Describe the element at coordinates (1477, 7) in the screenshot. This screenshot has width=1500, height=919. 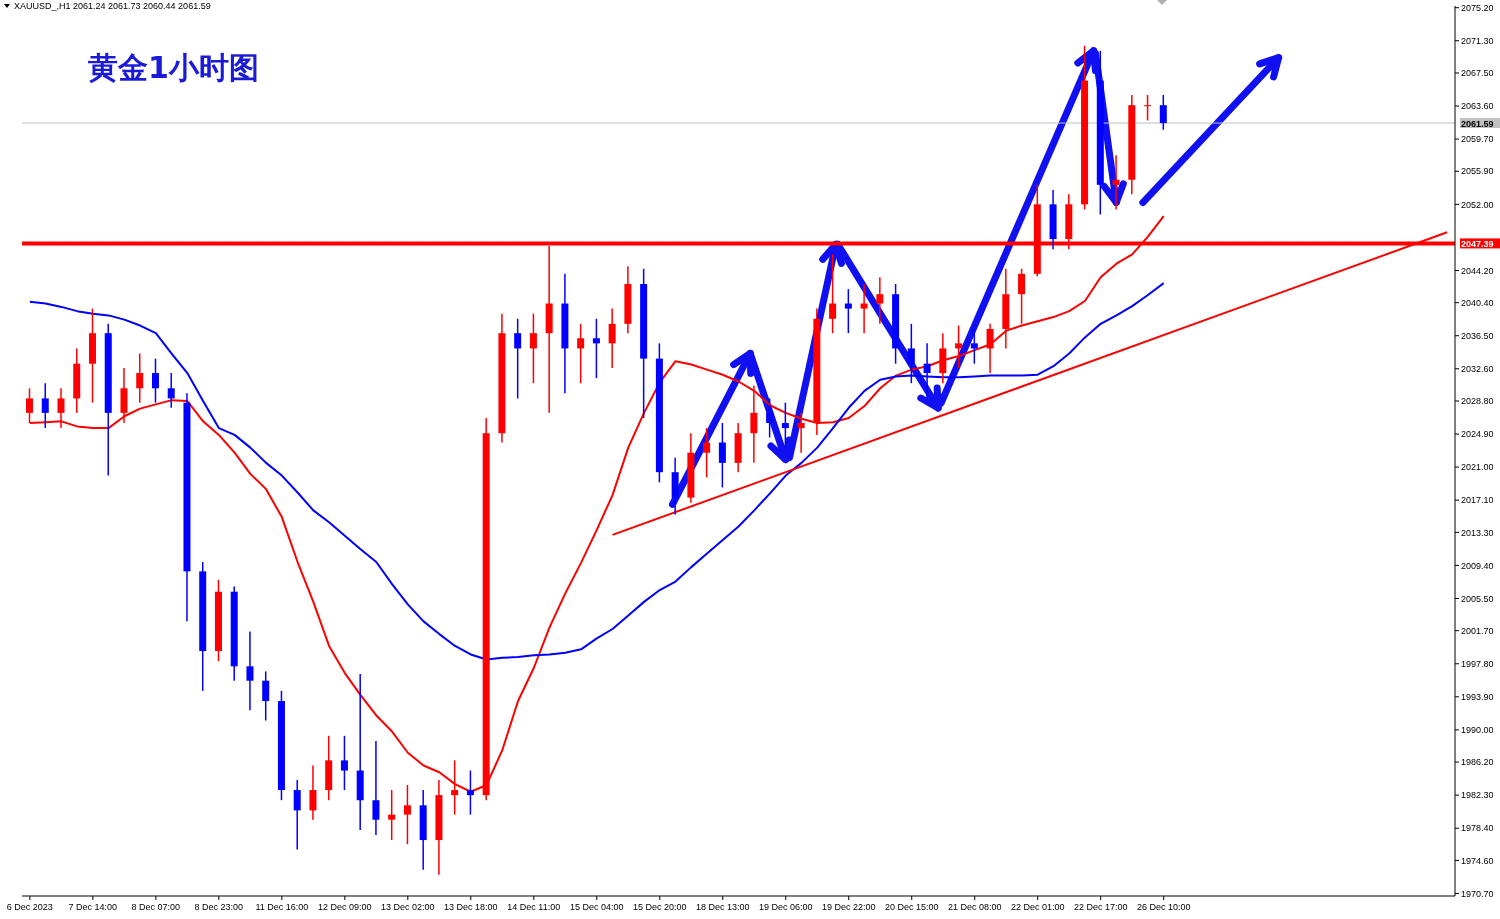
I see `y-tick-label: 2075.20` at that location.